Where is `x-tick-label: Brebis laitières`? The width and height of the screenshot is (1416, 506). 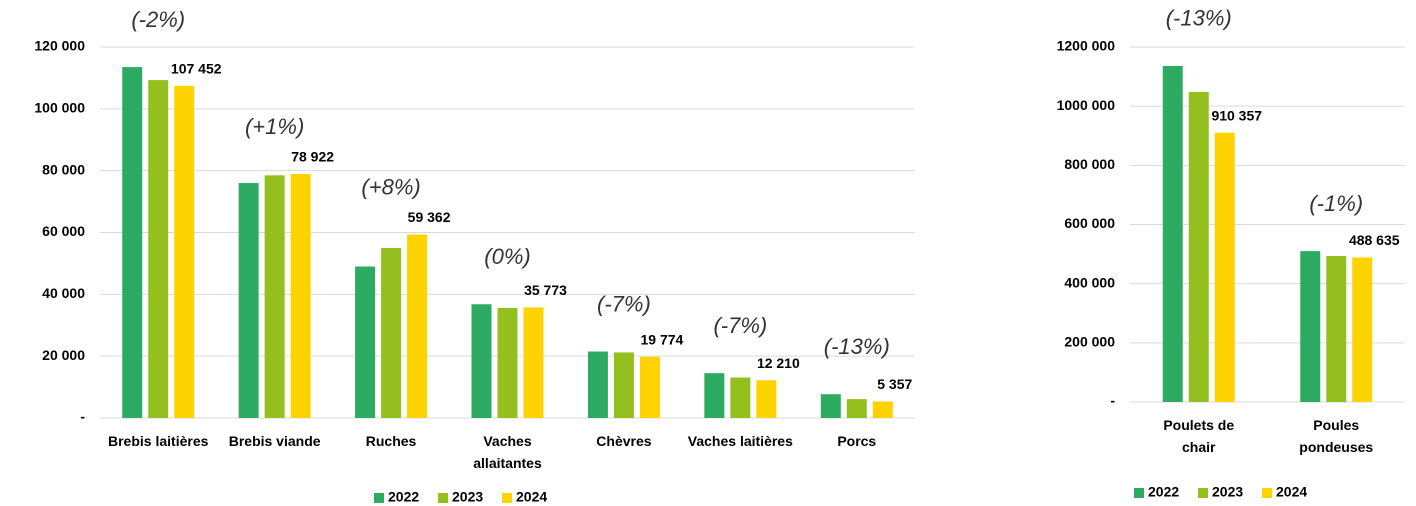 x-tick-label: Brebis laitières is located at coordinates (158, 441).